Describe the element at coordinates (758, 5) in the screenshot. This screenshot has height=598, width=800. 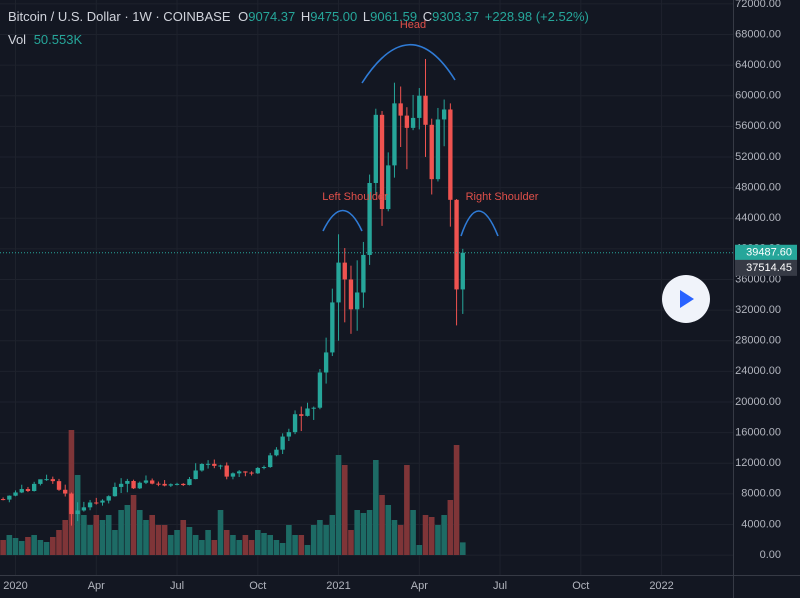
I see `y-tick-label: 72000.00` at that location.